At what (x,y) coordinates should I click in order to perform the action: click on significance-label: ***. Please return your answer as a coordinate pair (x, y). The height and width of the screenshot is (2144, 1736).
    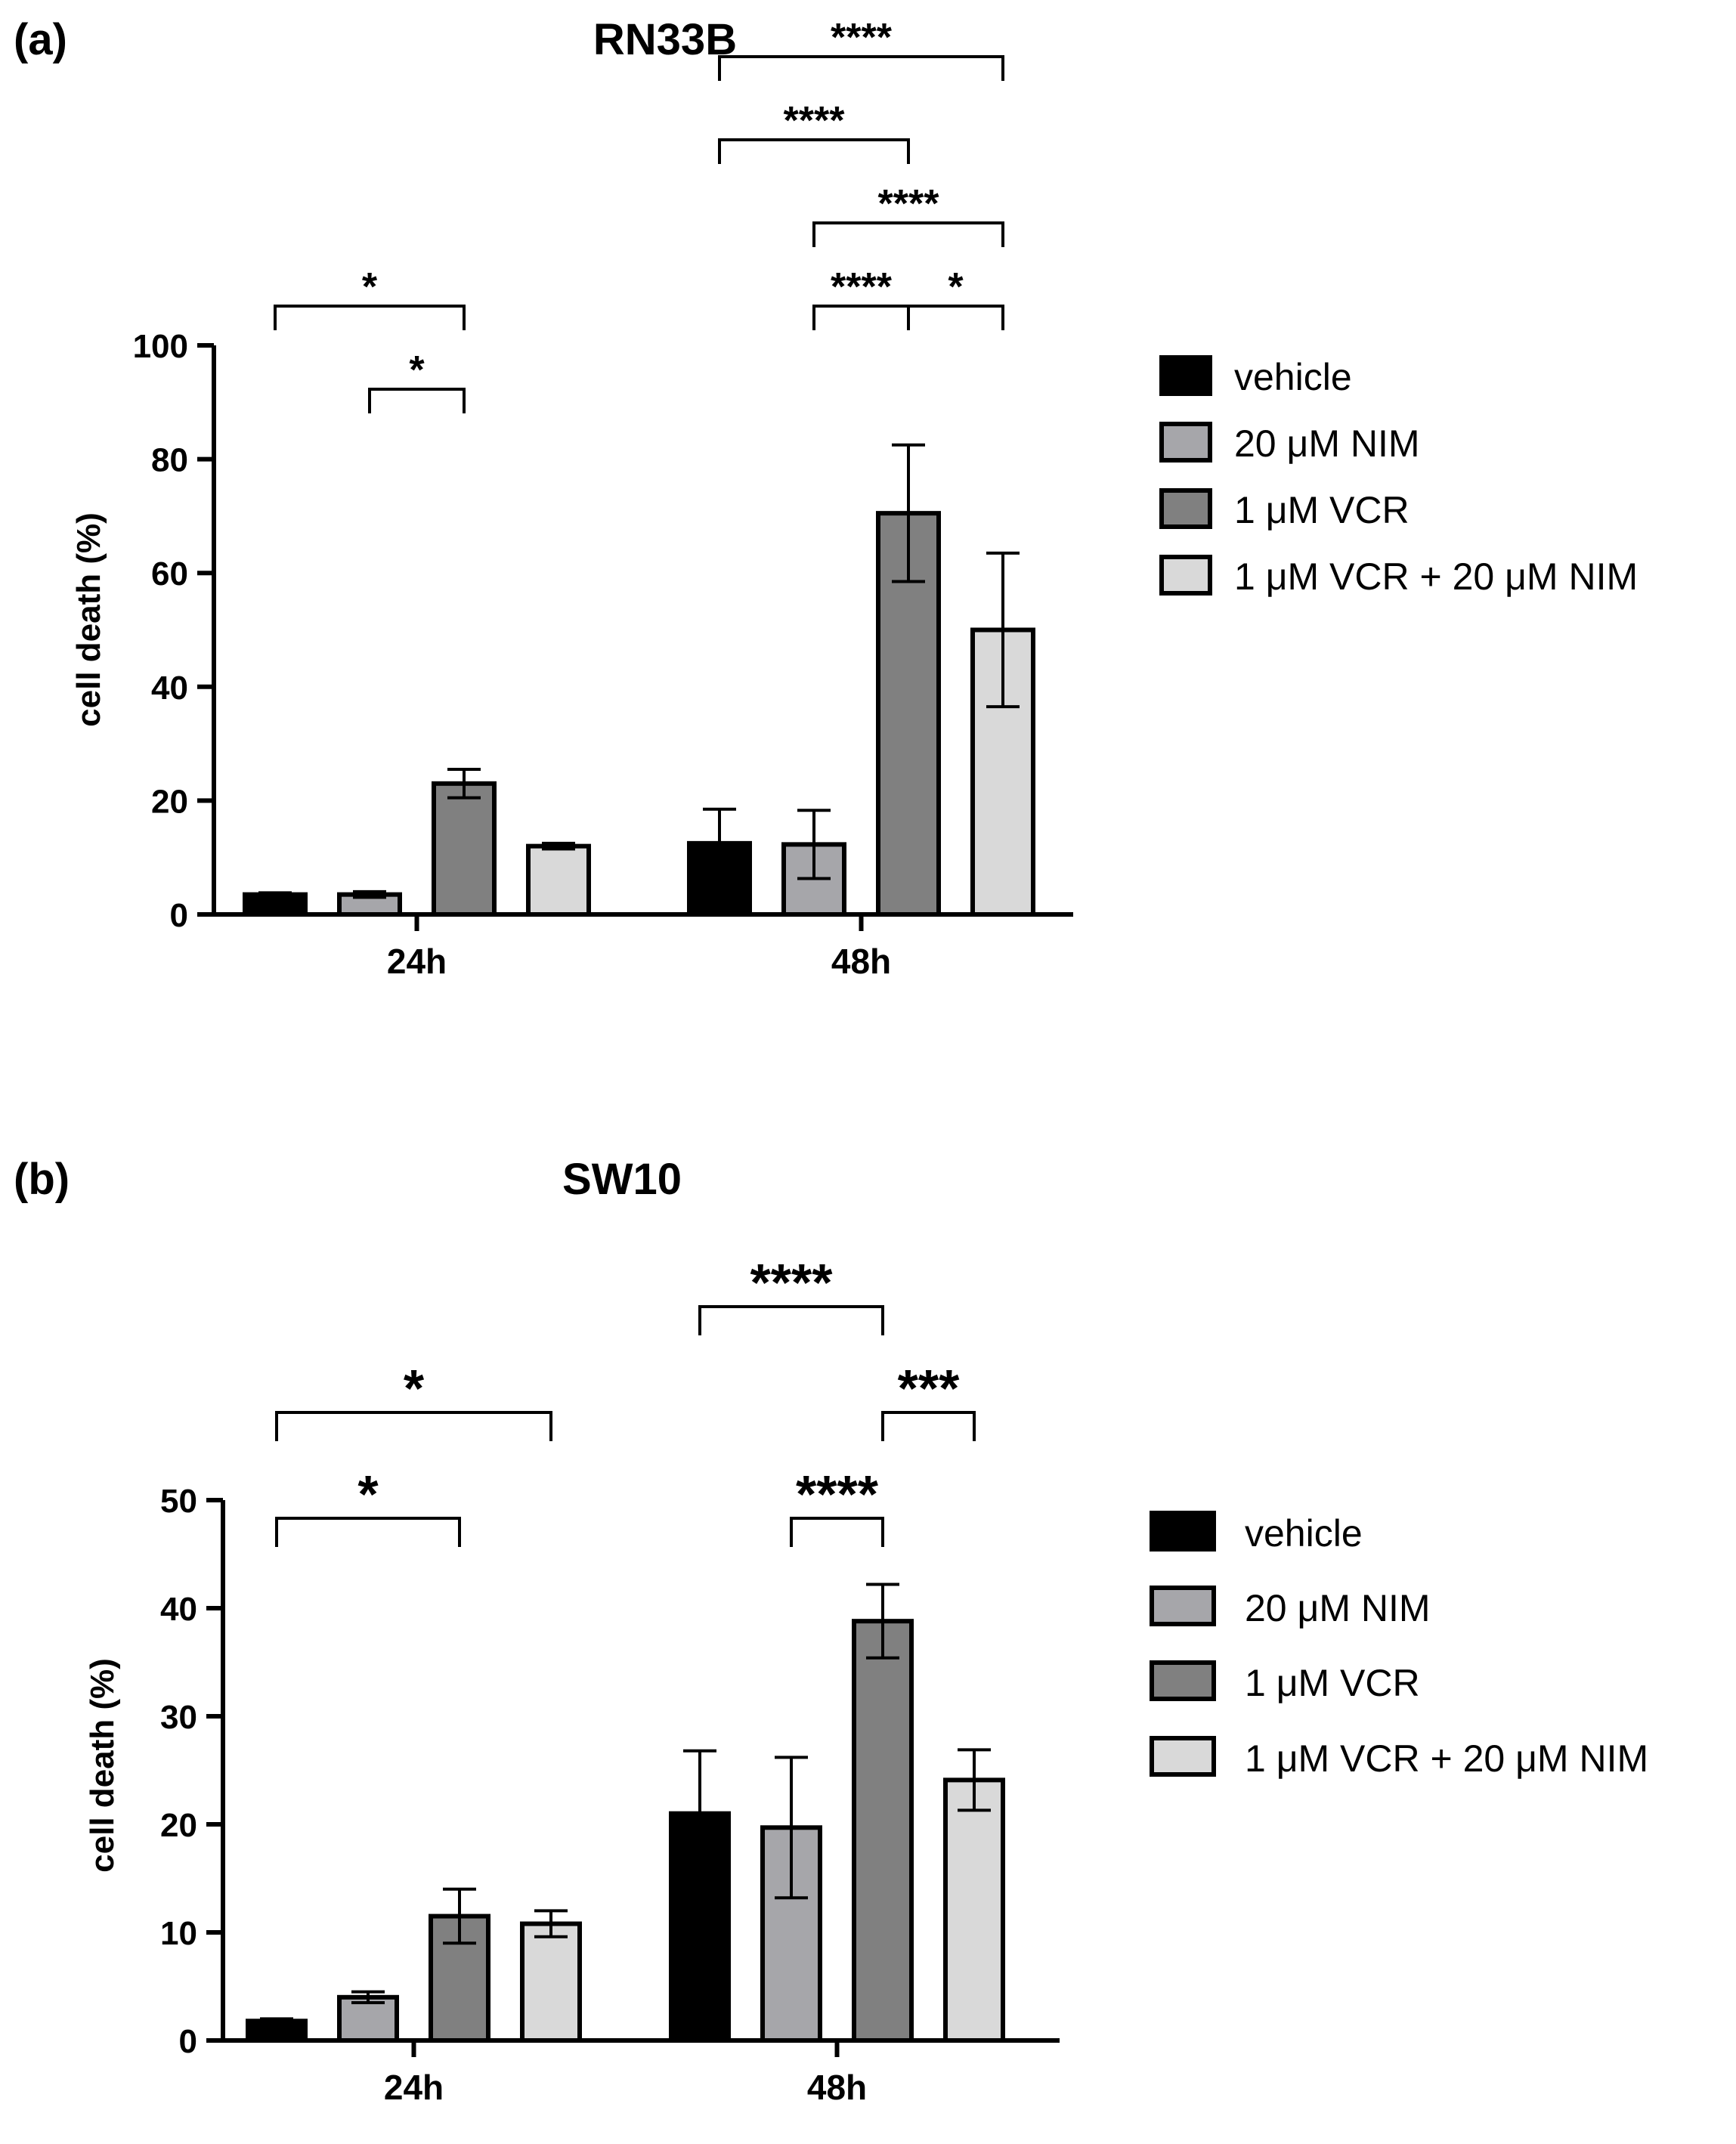
    Looking at the image, I should click on (929, 1388).